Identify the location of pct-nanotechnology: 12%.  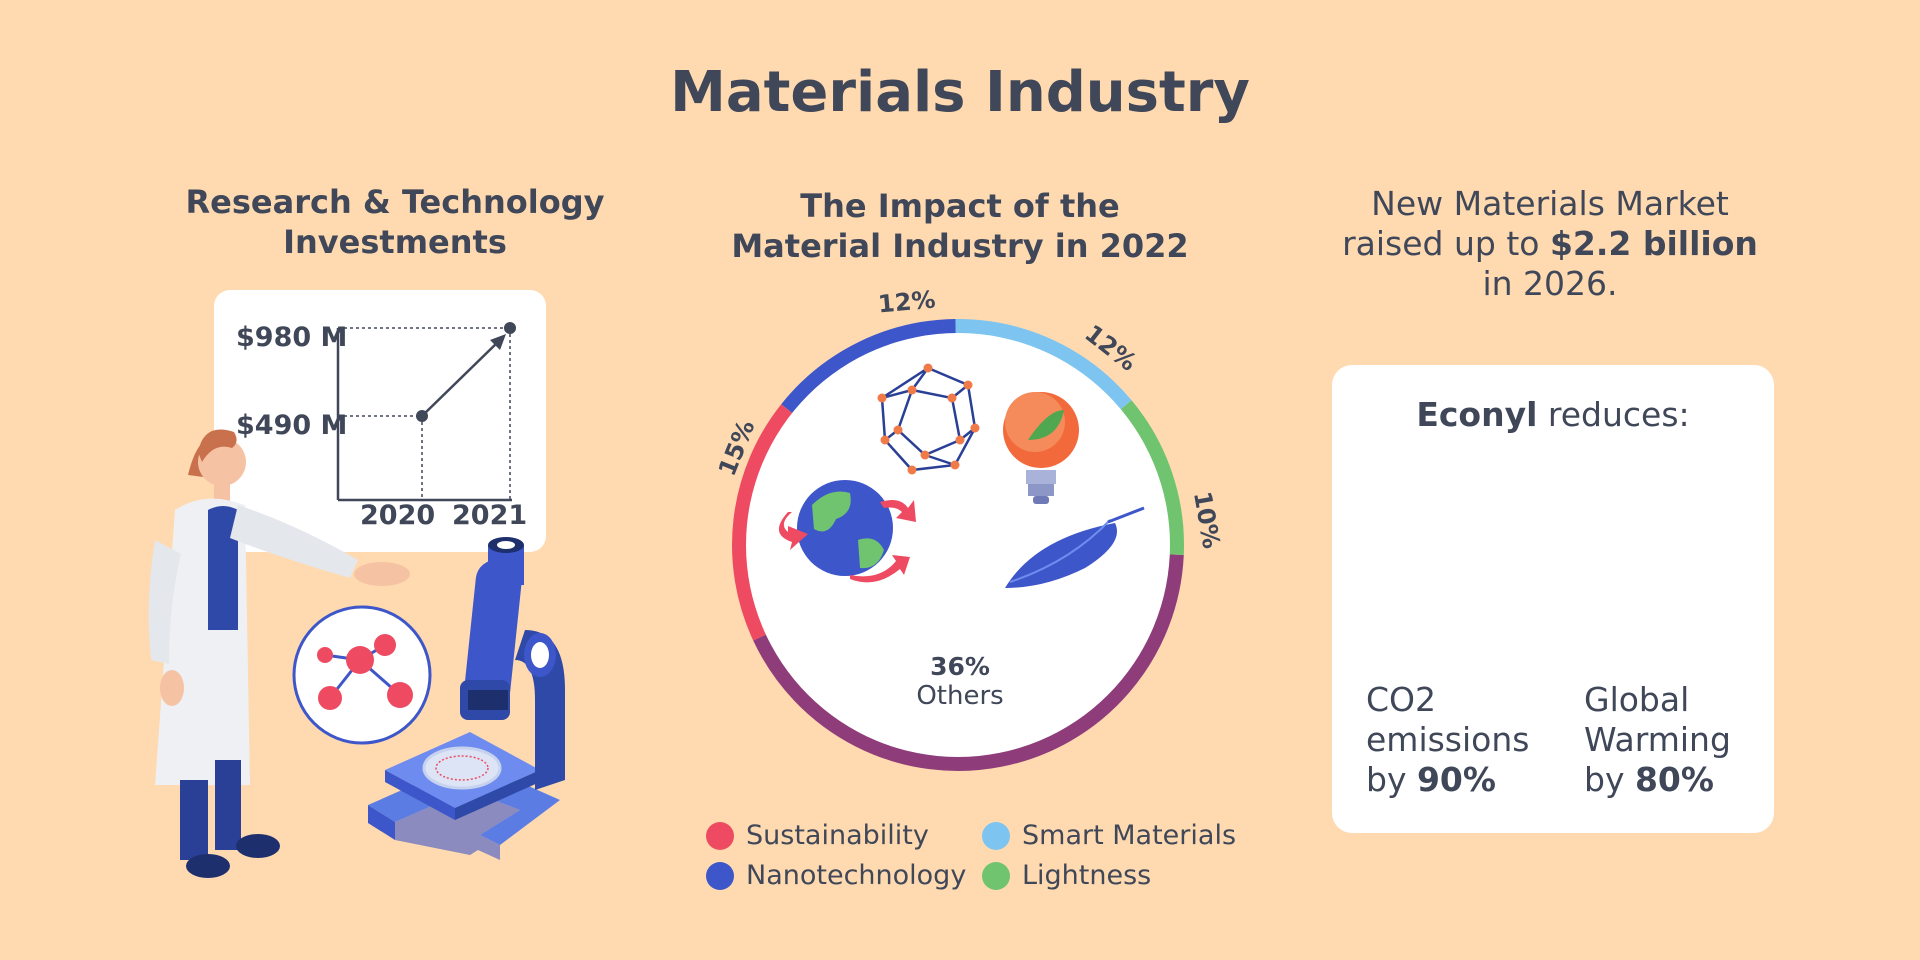
(906, 302).